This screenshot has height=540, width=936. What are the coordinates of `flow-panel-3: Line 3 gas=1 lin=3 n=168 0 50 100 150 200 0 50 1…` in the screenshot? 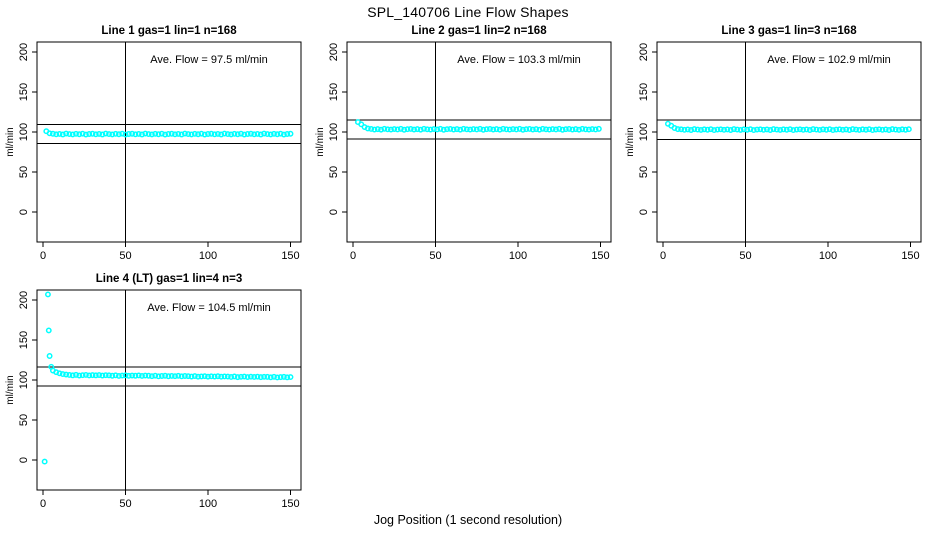 It's located at (773, 143).